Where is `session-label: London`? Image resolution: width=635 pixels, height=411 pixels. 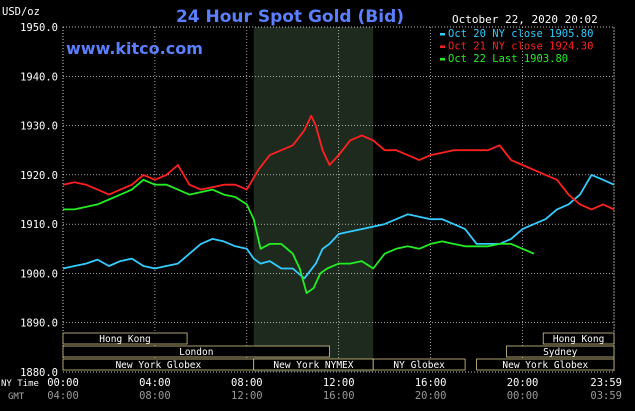 session-label: London is located at coordinates (196, 352).